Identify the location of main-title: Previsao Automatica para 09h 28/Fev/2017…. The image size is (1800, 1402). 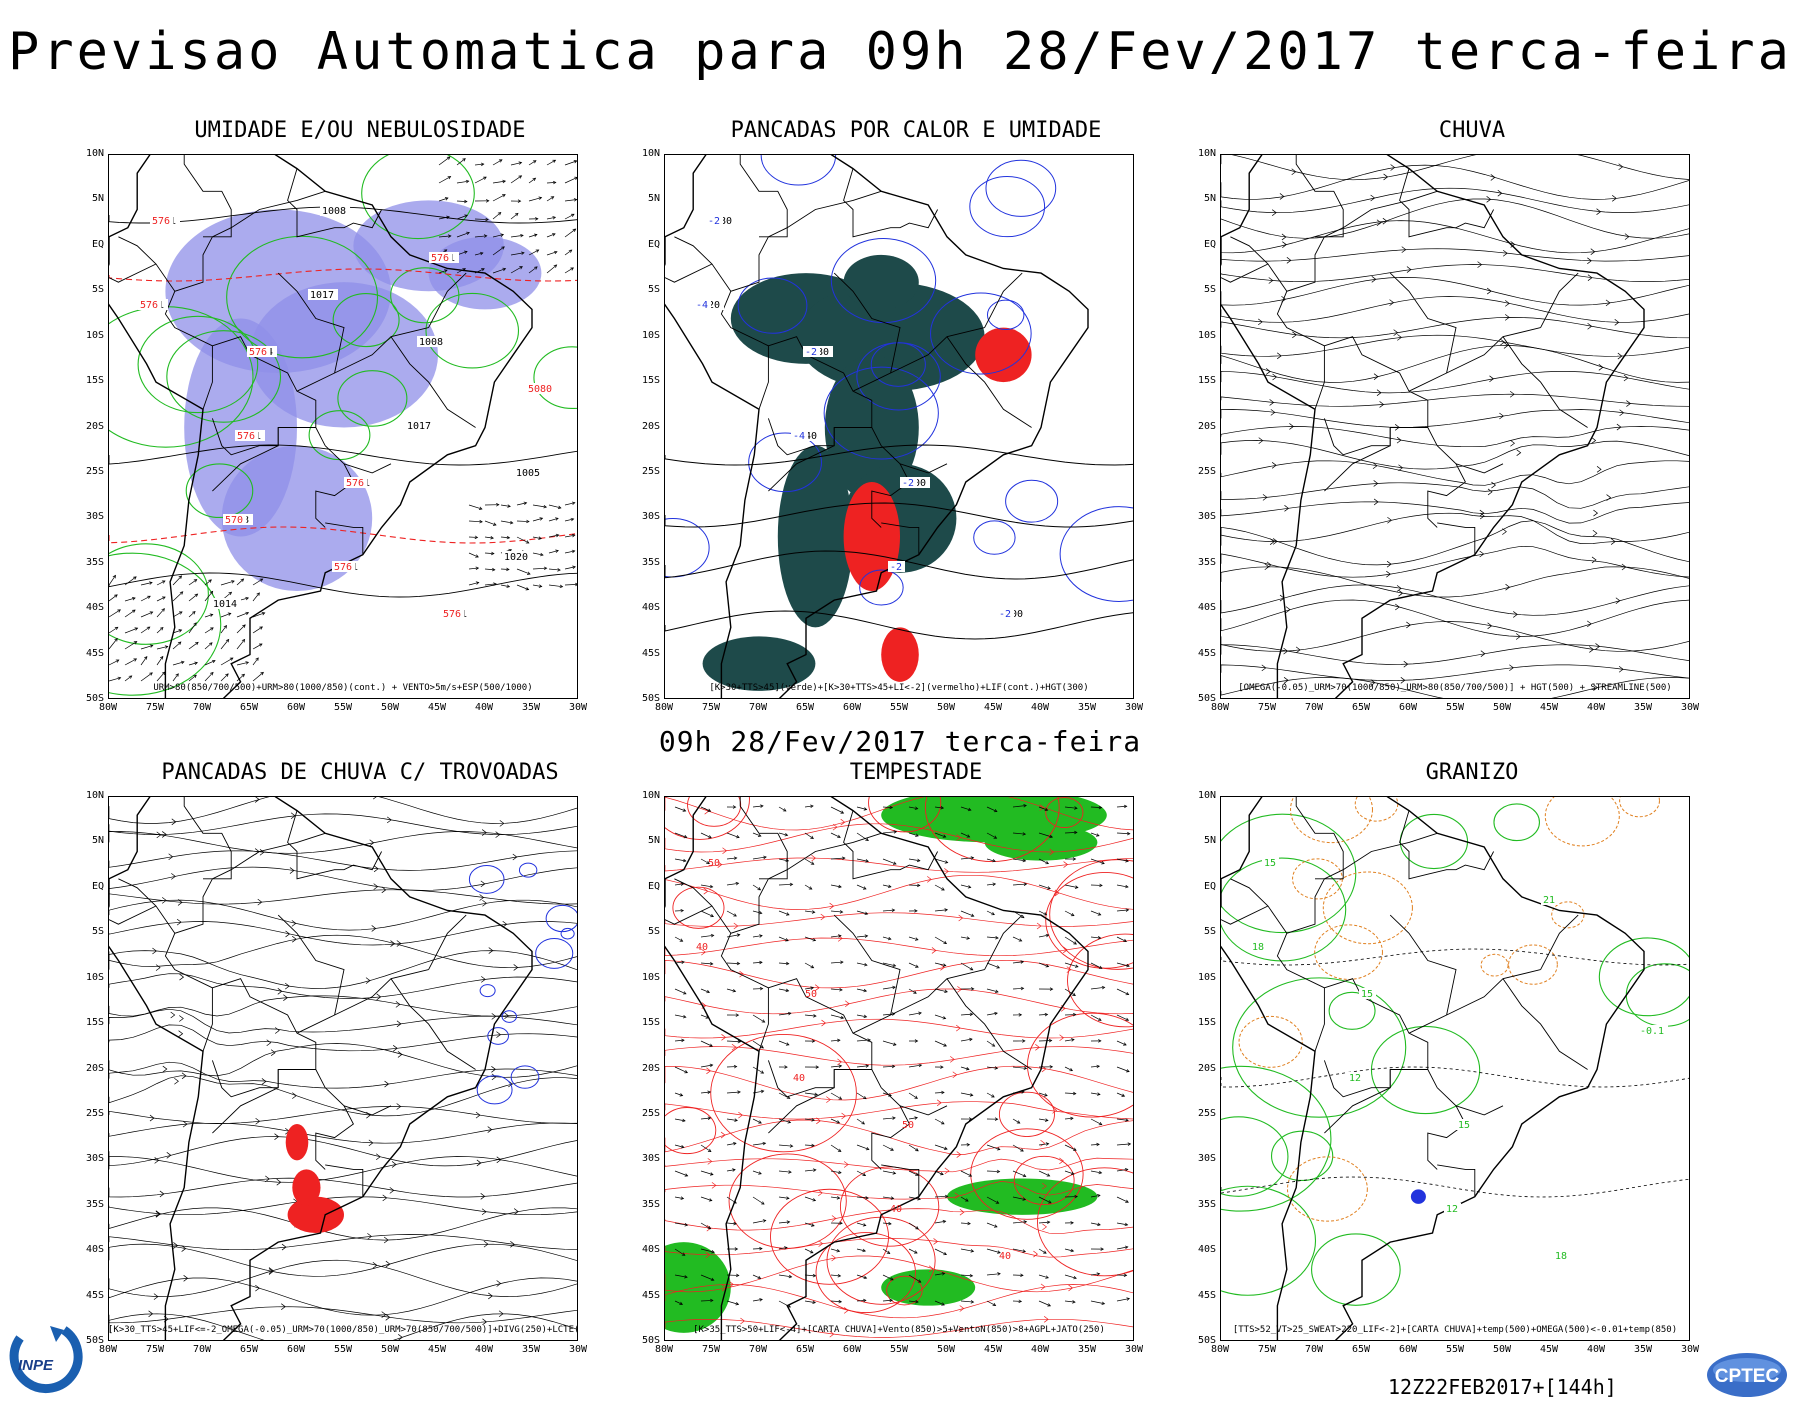
(900, 52).